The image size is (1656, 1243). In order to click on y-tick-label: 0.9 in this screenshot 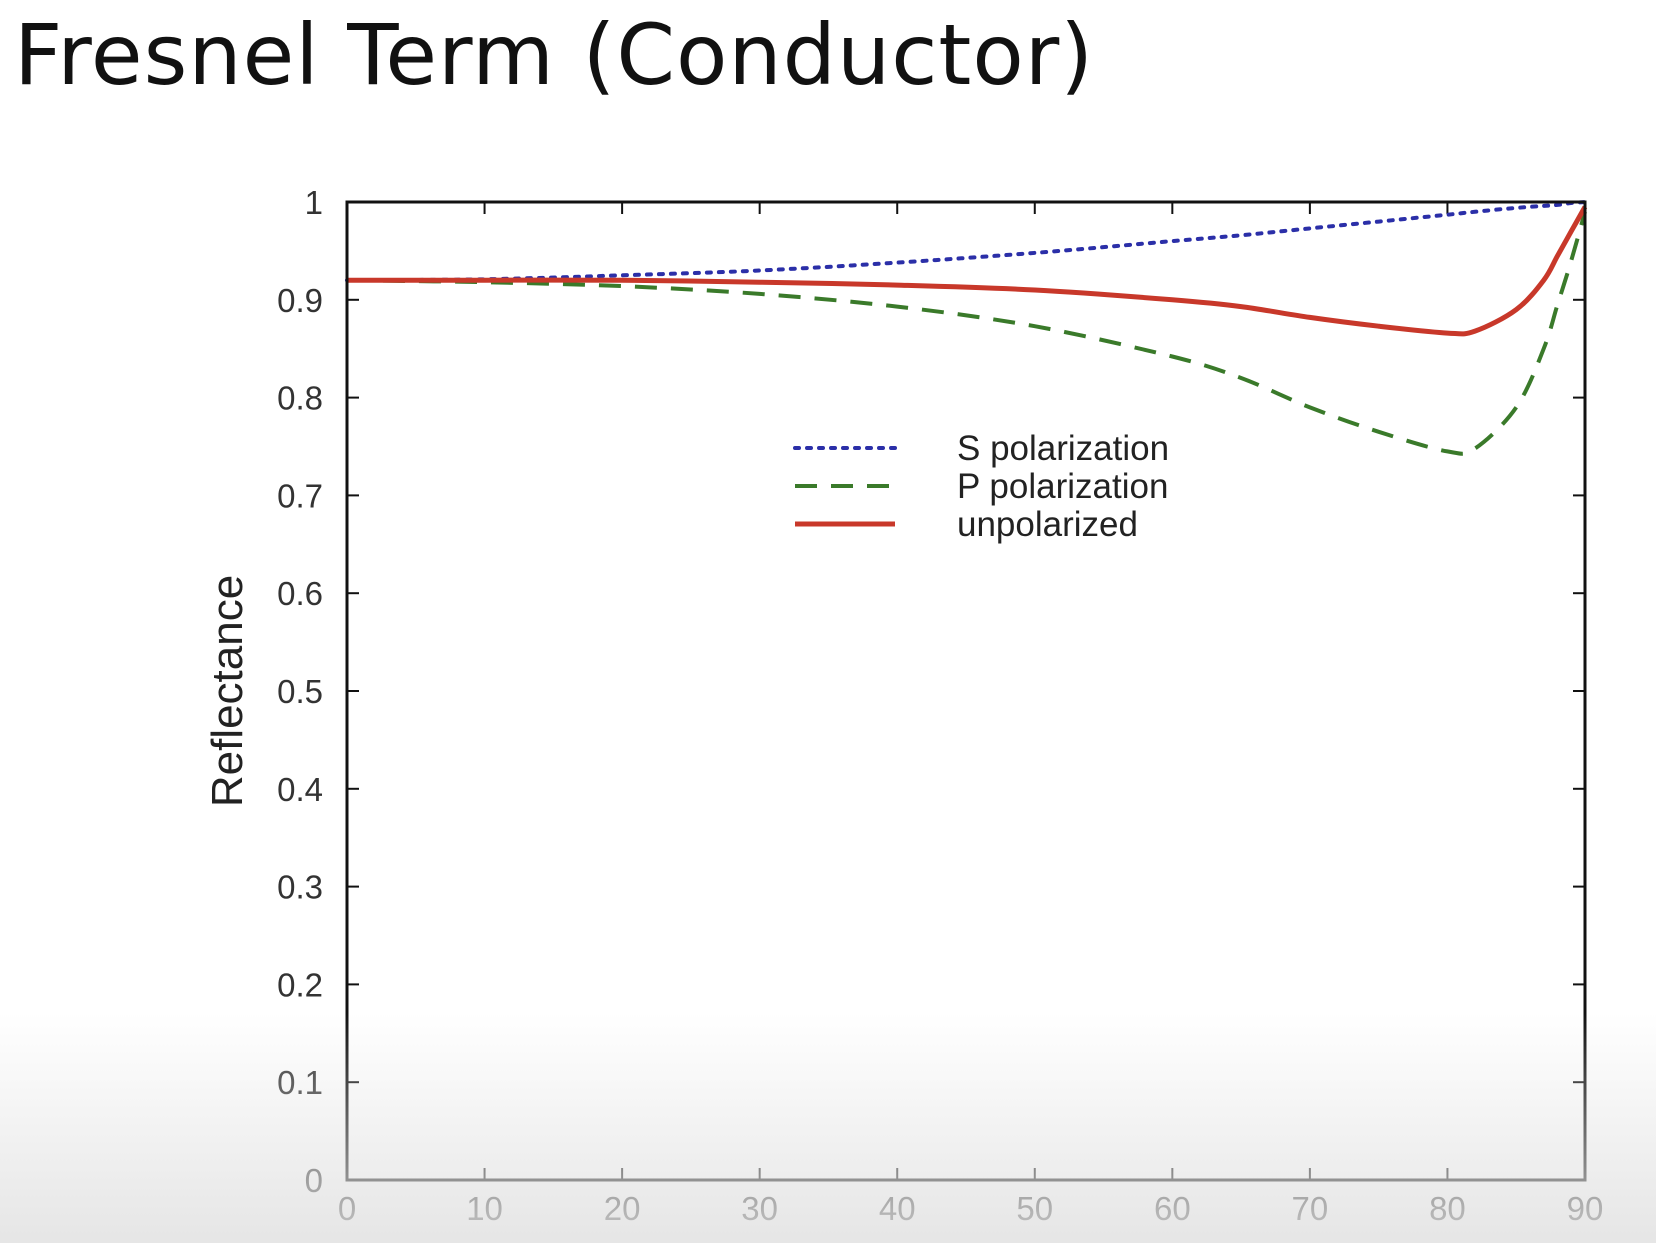, I will do `click(300, 300)`.